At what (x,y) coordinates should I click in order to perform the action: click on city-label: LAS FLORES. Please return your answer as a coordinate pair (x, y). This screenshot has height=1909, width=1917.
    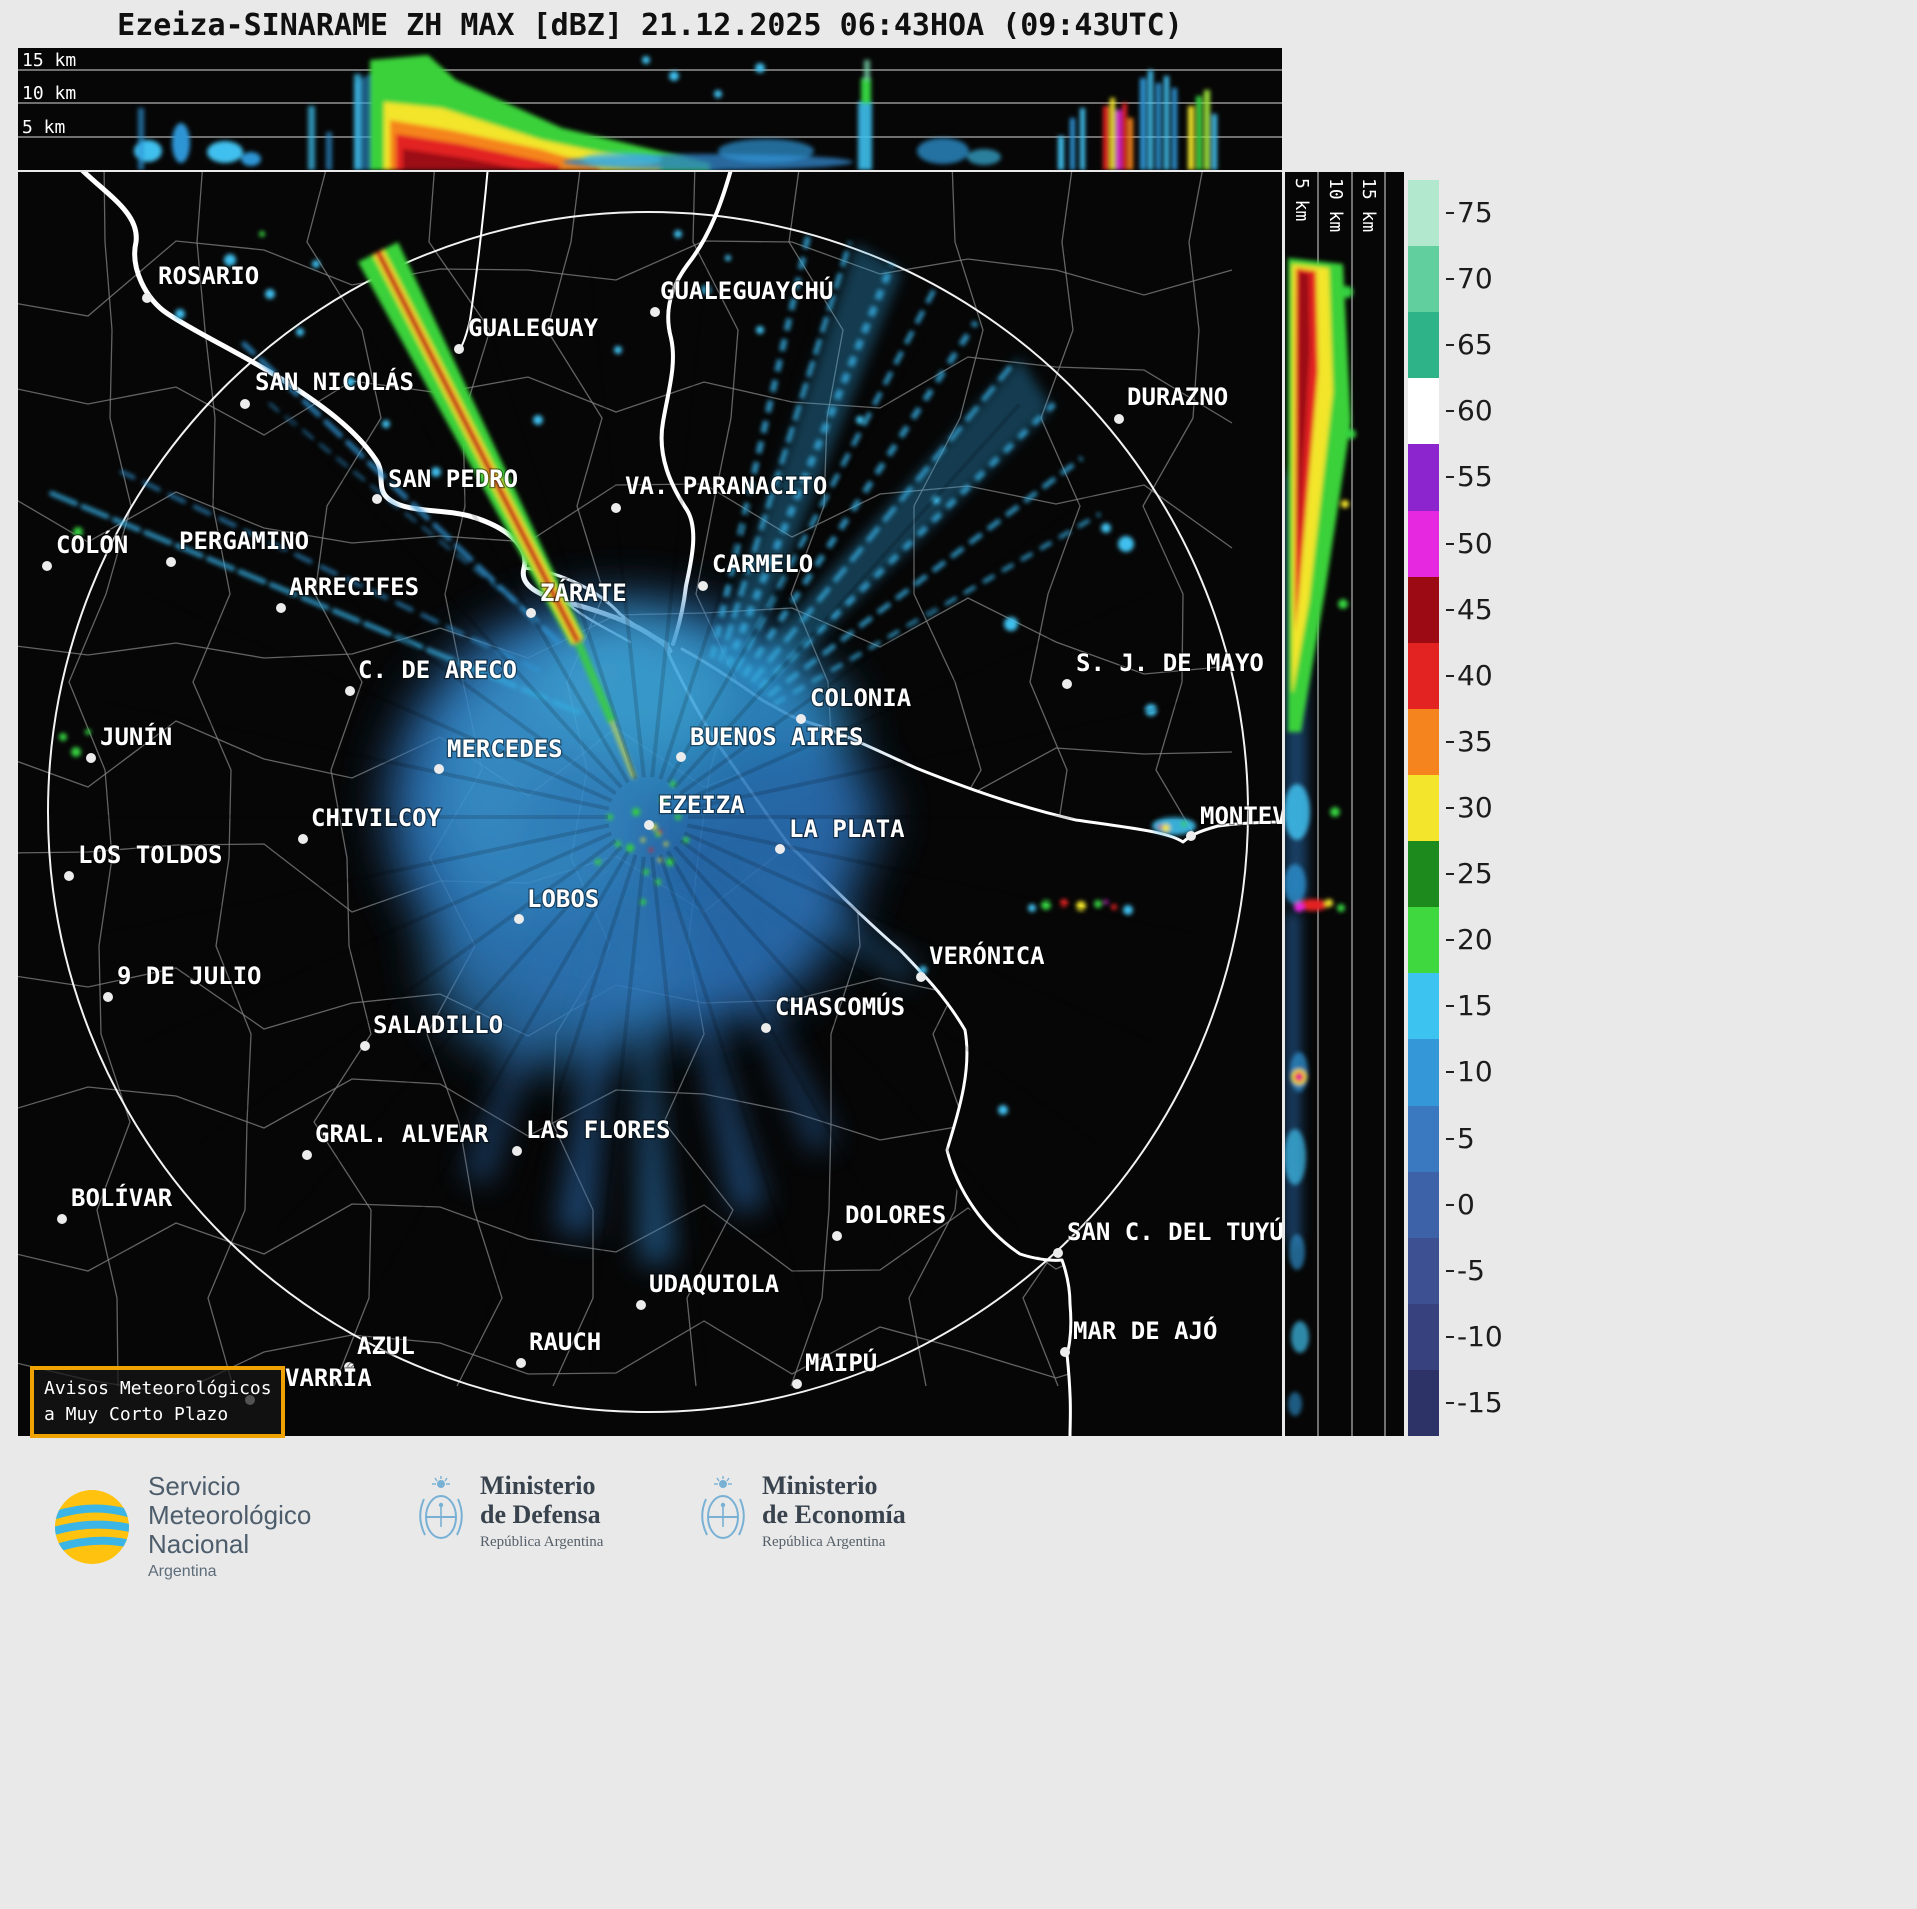
    Looking at the image, I should click on (598, 1130).